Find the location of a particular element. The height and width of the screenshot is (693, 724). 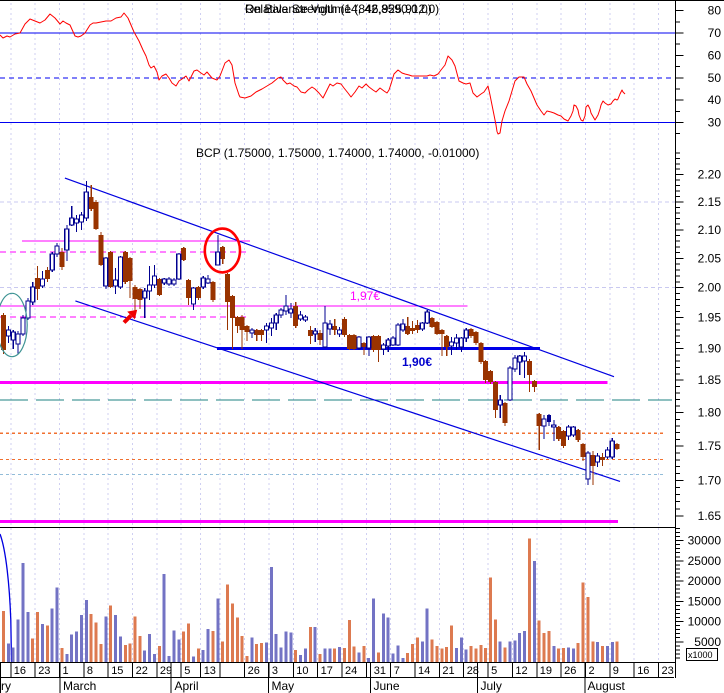

svg-text: 2 is located at coordinates (592, 671).